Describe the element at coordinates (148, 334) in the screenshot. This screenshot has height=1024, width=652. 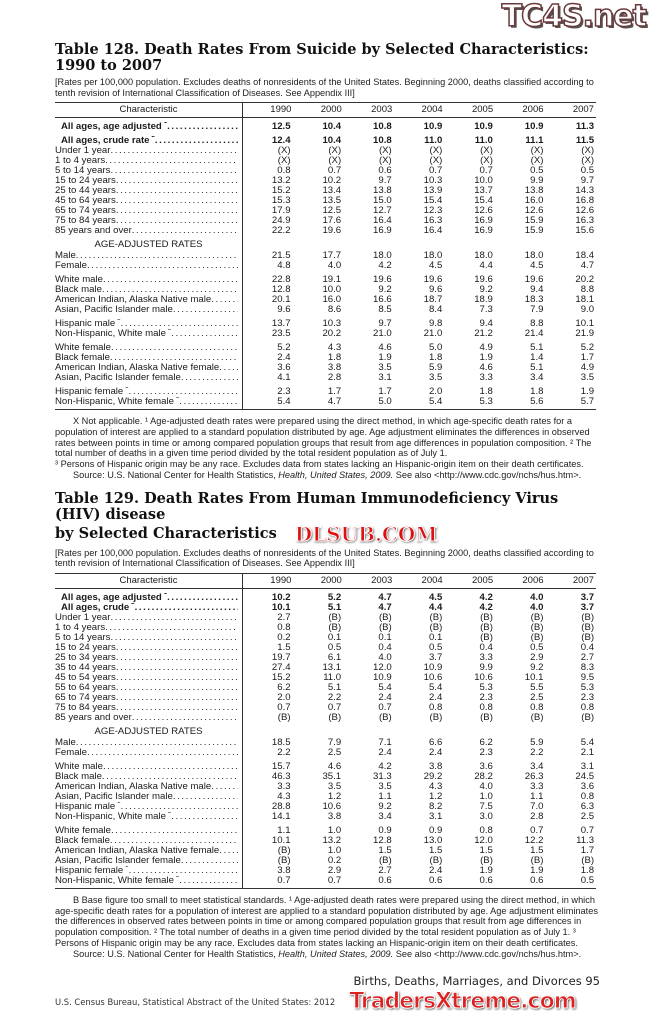
I see `row-label: Non-Hispanic, White male 3` at that location.